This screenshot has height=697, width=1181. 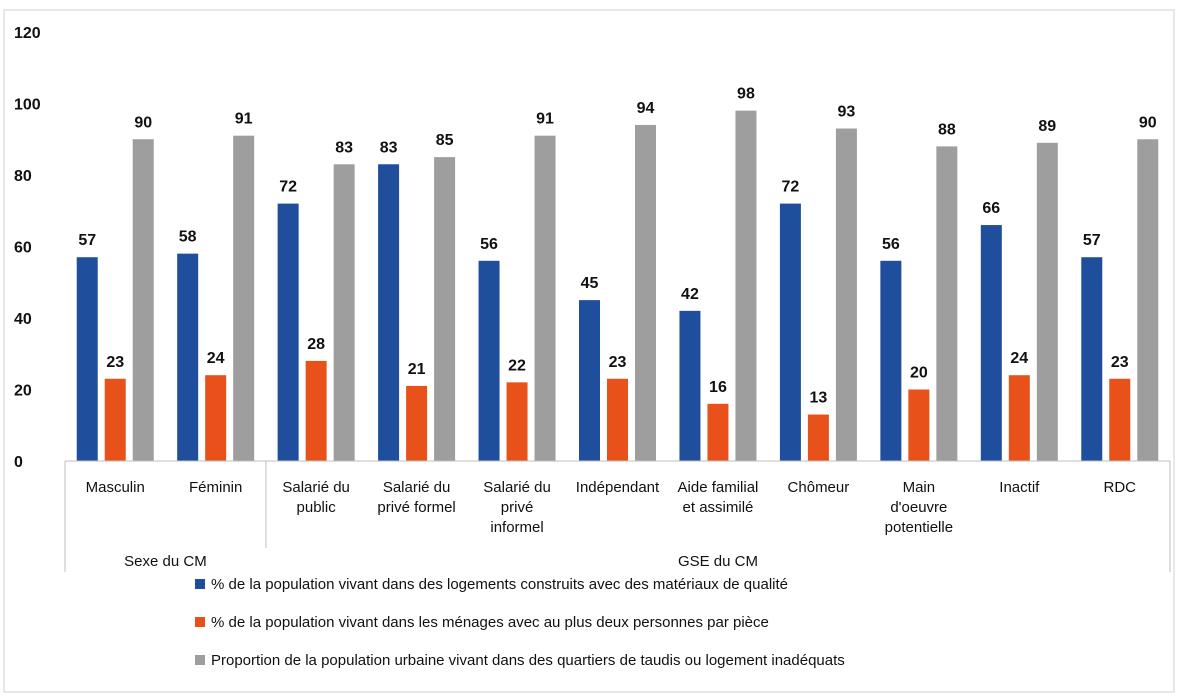 I want to click on x-tick-label: Salarié du public, so click(x=316, y=497).